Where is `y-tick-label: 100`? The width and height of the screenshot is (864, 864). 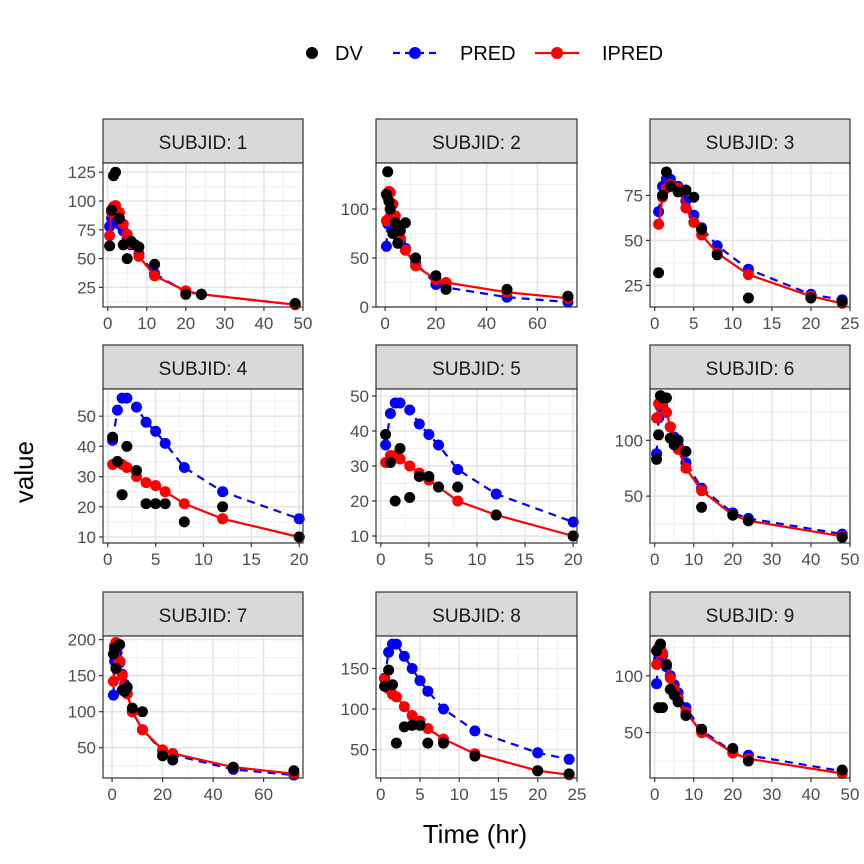
y-tick-label: 100 is located at coordinates (629, 676).